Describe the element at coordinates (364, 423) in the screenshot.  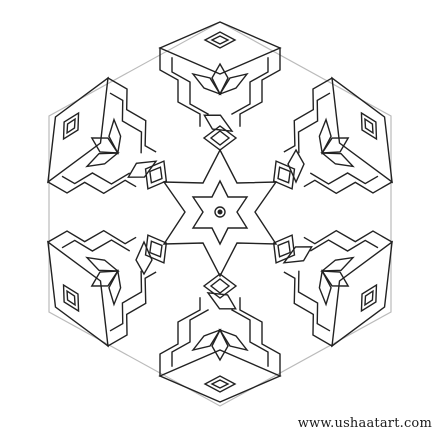
I see `watermark-text: www.ushaatart.com` at that location.